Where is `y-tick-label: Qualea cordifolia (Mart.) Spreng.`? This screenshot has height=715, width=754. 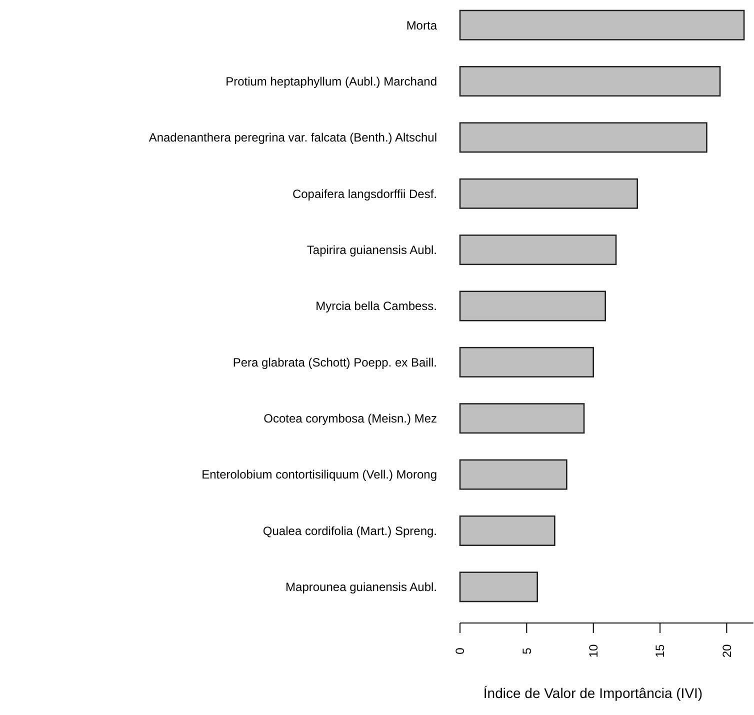
y-tick-label: Qualea cordifolia (Mart.) Spreng. is located at coordinates (349, 531).